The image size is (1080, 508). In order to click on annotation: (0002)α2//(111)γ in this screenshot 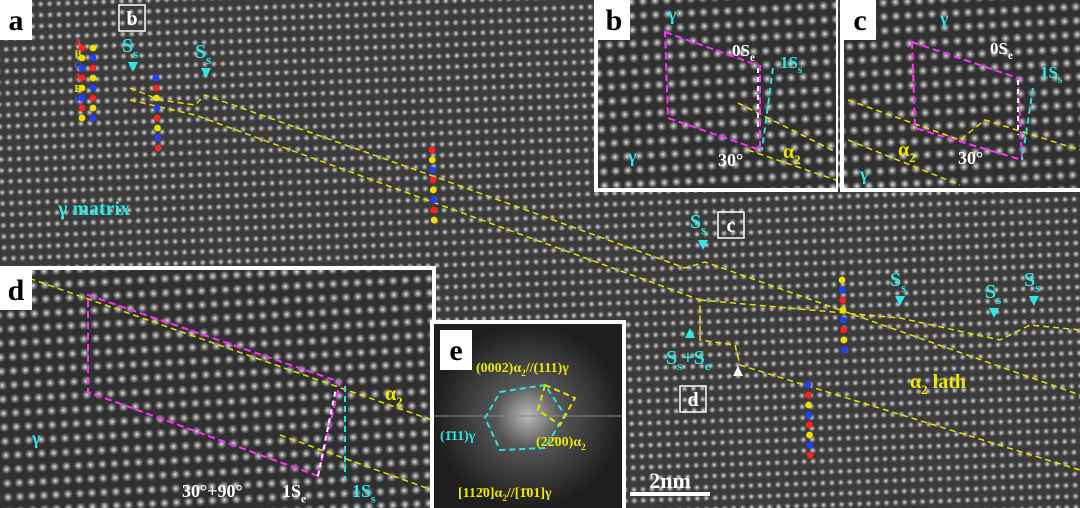, I will do `click(522, 369)`.